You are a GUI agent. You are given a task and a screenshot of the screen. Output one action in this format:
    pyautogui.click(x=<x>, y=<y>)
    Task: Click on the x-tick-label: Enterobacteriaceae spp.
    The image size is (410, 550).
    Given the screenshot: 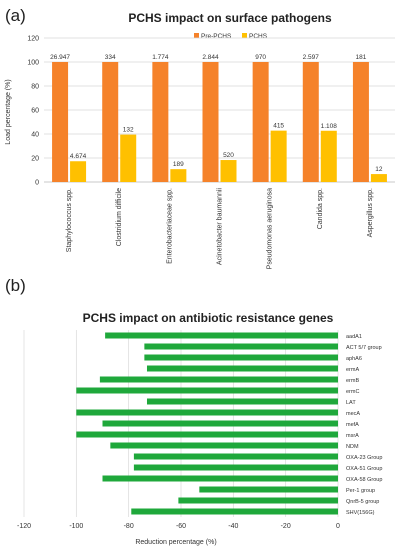 What is the action you would take?
    pyautogui.click(x=169, y=226)
    